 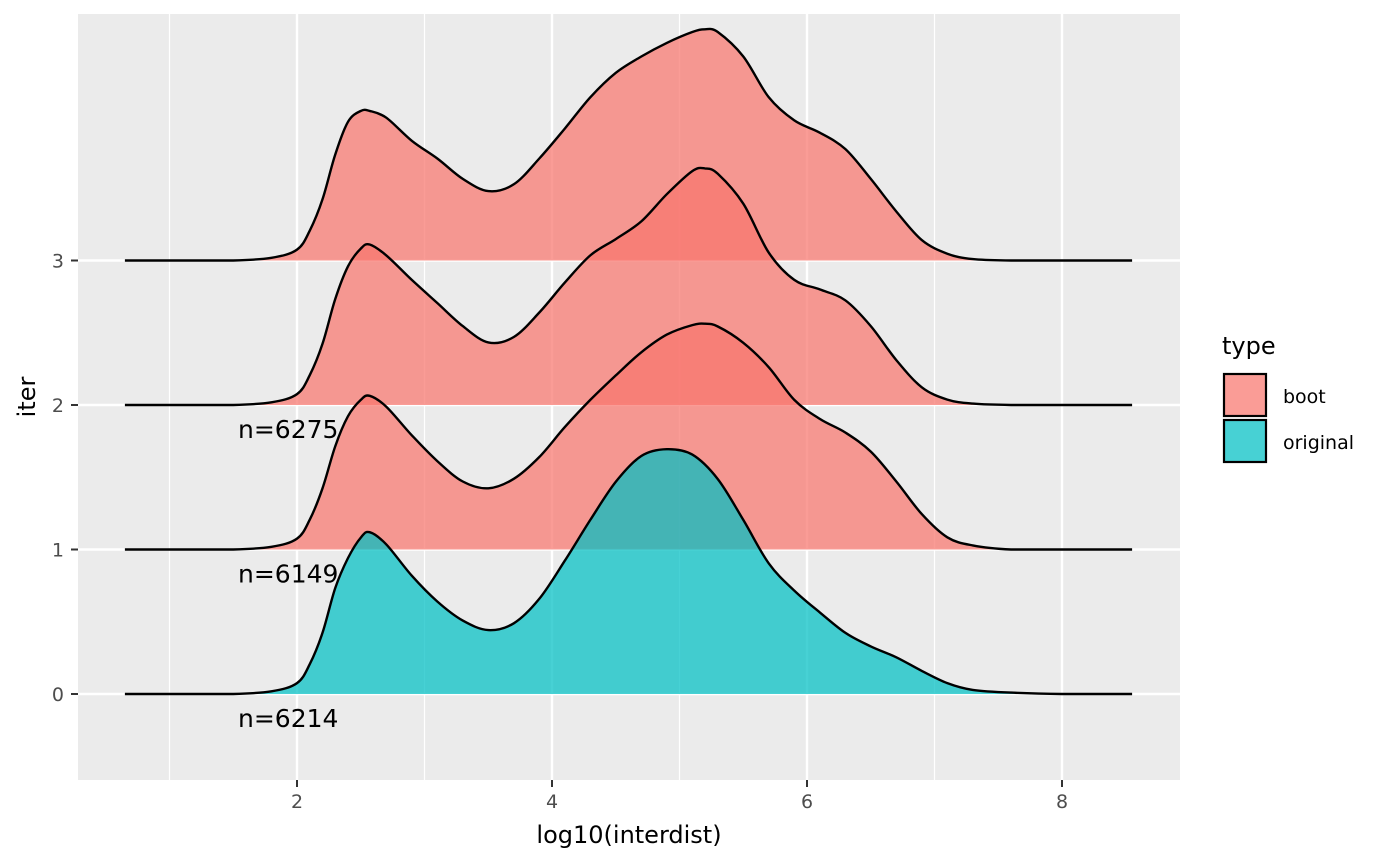 What do you see at coordinates (1318, 443) in the screenshot?
I see `legend-label-original: original` at bounding box center [1318, 443].